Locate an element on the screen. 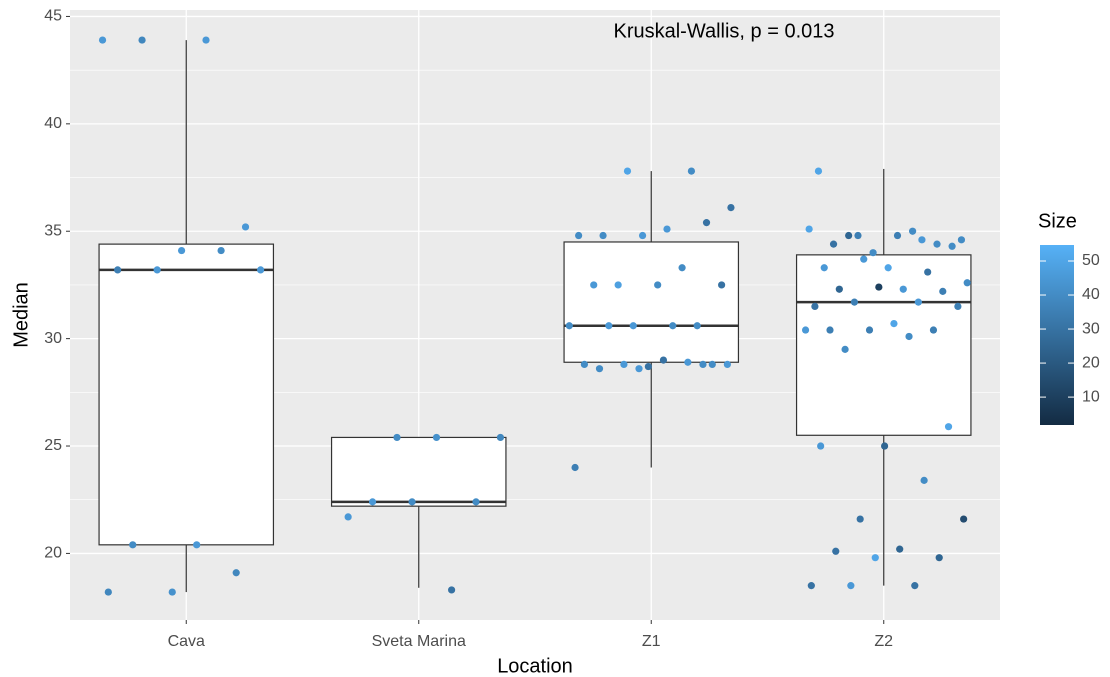  y-tick-label: 25 is located at coordinates (53, 445).